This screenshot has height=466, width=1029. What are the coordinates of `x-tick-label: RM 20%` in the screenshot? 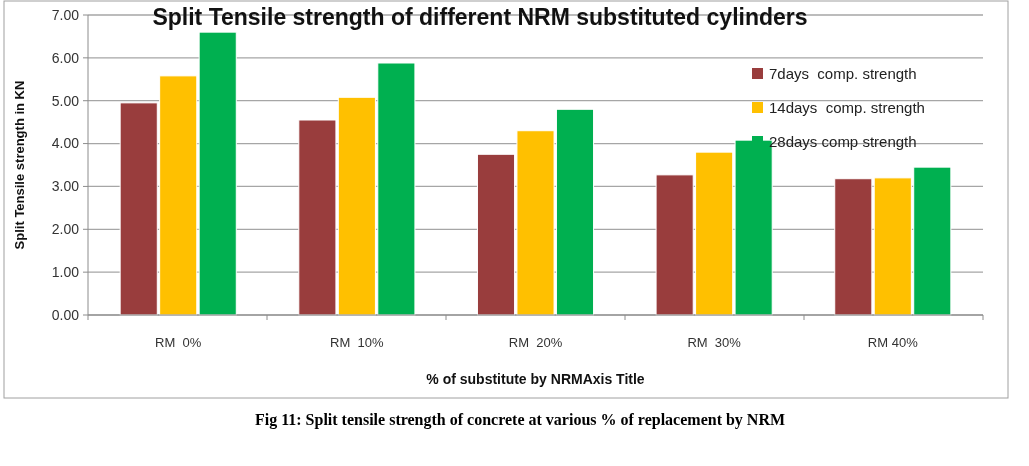 It's located at (535, 342).